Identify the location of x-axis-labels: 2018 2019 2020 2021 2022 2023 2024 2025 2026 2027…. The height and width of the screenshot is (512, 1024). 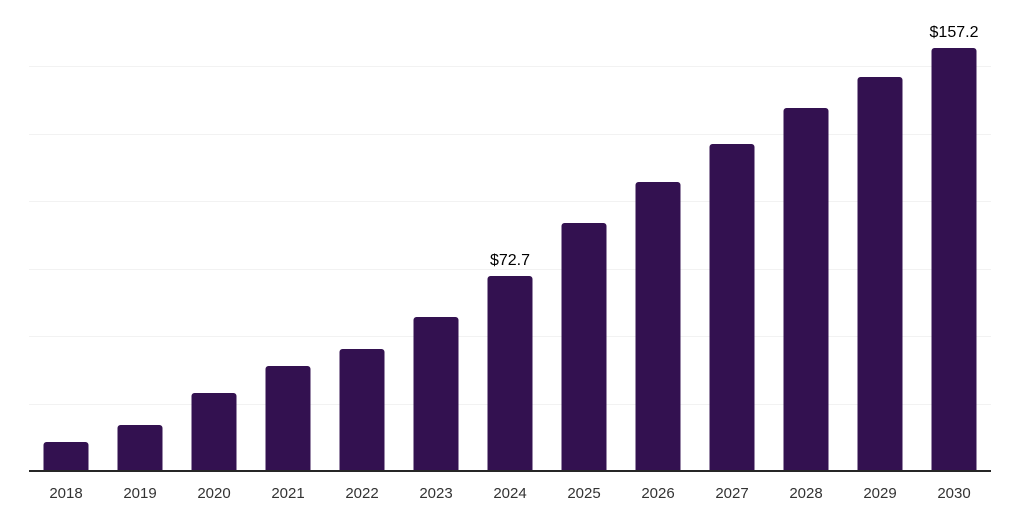
(510, 494).